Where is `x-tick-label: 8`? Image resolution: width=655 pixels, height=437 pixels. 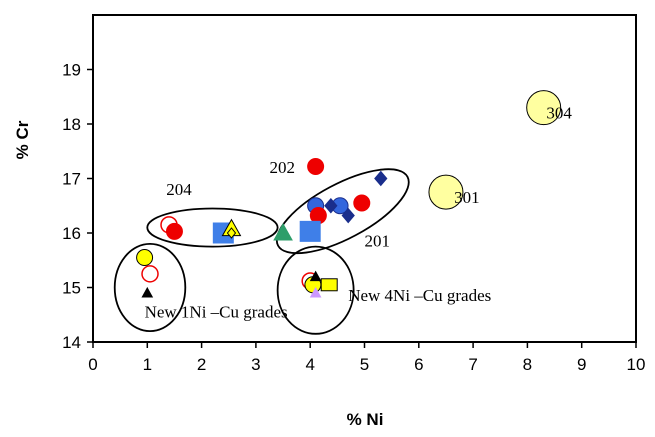
x-tick-label: 8 is located at coordinates (527, 364).